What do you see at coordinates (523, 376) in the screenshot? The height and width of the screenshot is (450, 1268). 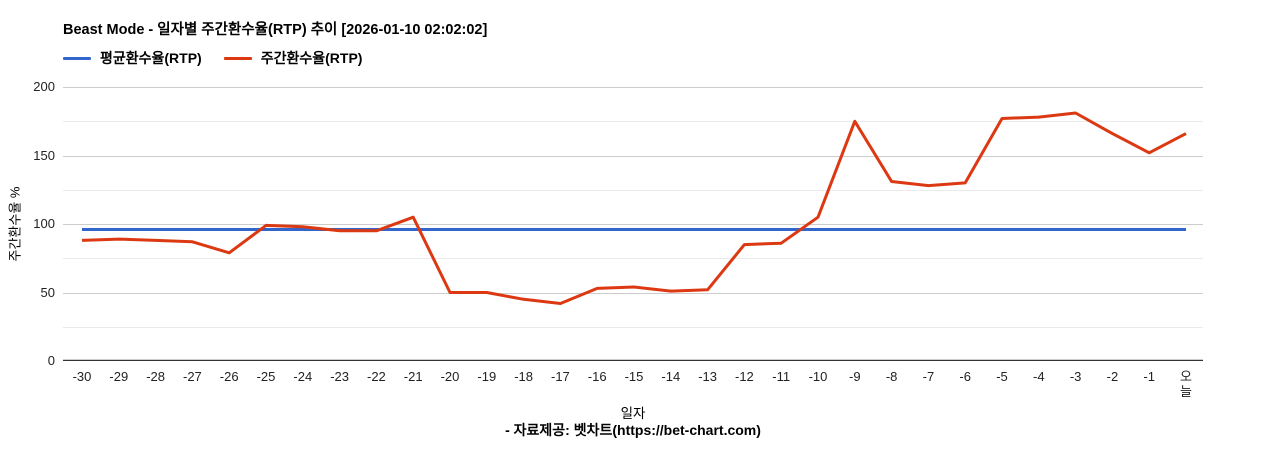 I see `x-tick-label: -18` at bounding box center [523, 376].